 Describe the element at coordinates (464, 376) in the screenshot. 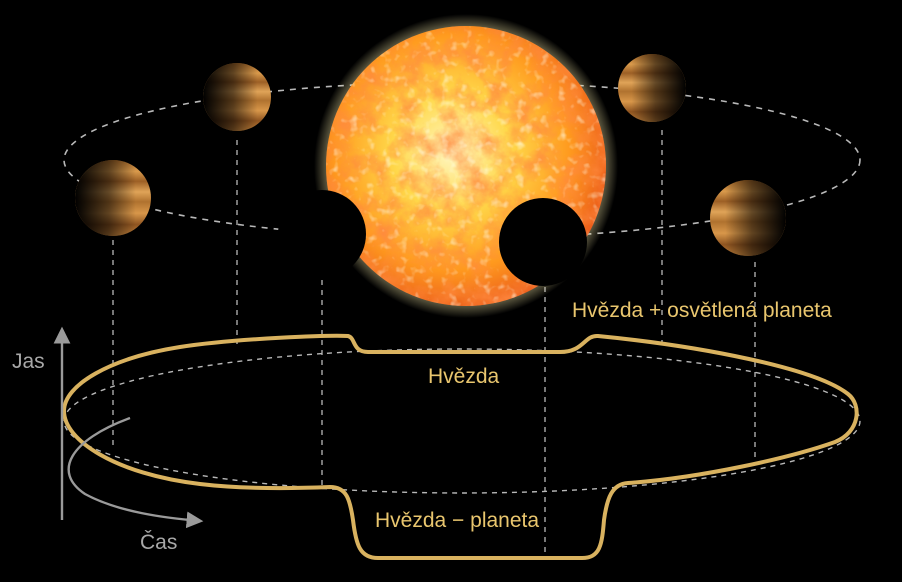

I see `label-star: Hvězda` at that location.